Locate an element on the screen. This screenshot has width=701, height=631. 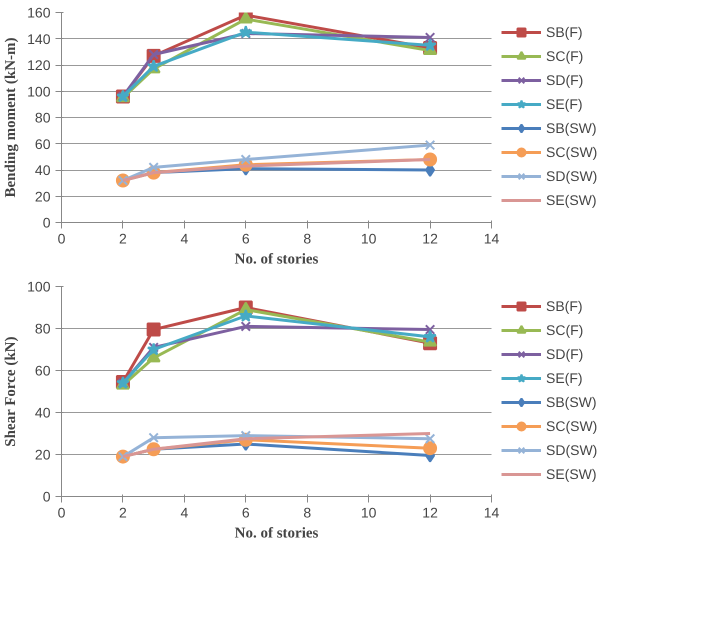
y-tick-label: 140 is located at coordinates (39, 38).